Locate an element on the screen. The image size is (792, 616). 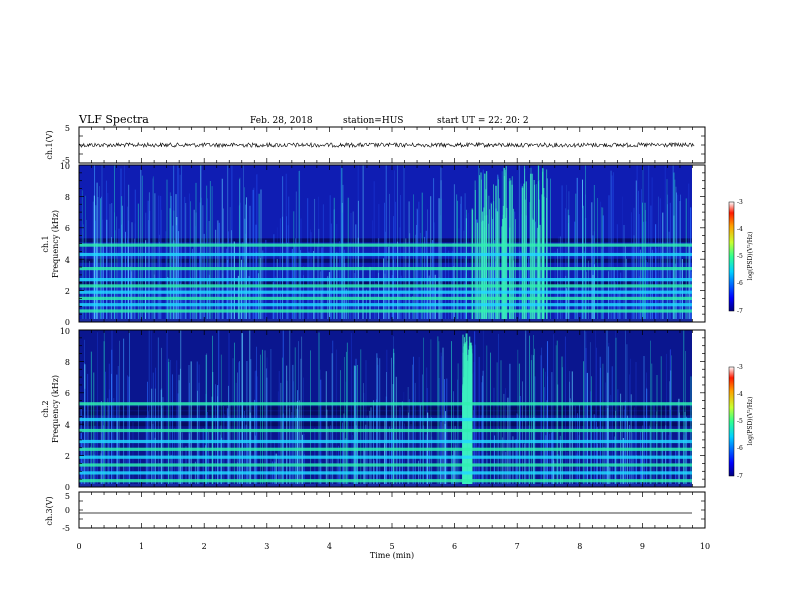
ch1-spec-ytick-4: 4 is located at coordinates (67, 260).